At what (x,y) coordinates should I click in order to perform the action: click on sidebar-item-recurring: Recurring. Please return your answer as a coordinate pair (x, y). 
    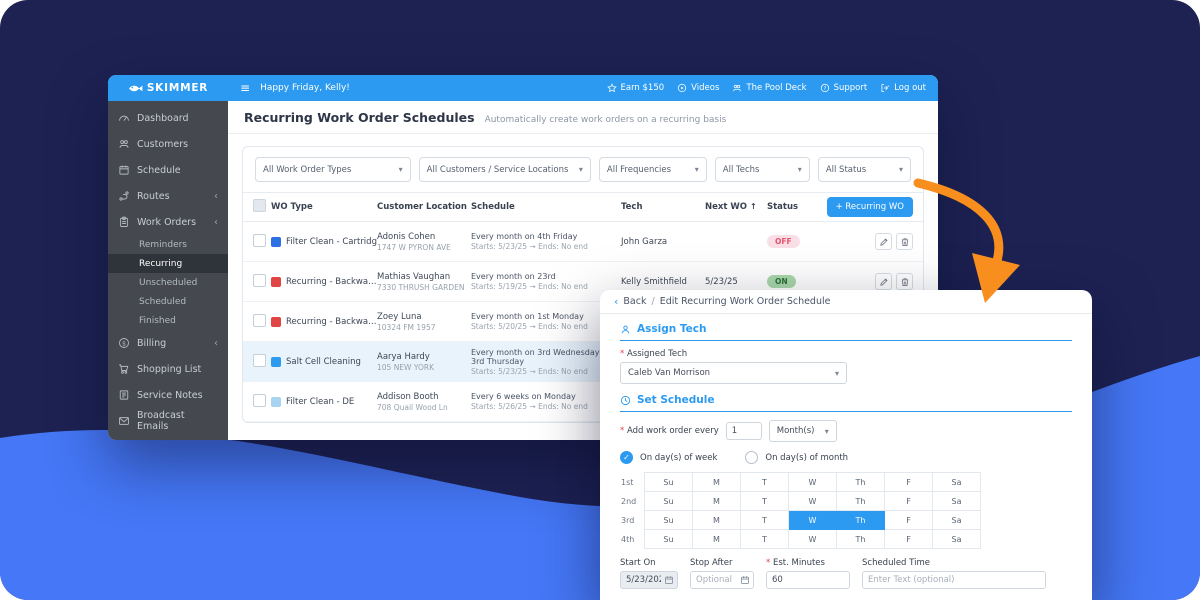
    Looking at the image, I should click on (168, 263).